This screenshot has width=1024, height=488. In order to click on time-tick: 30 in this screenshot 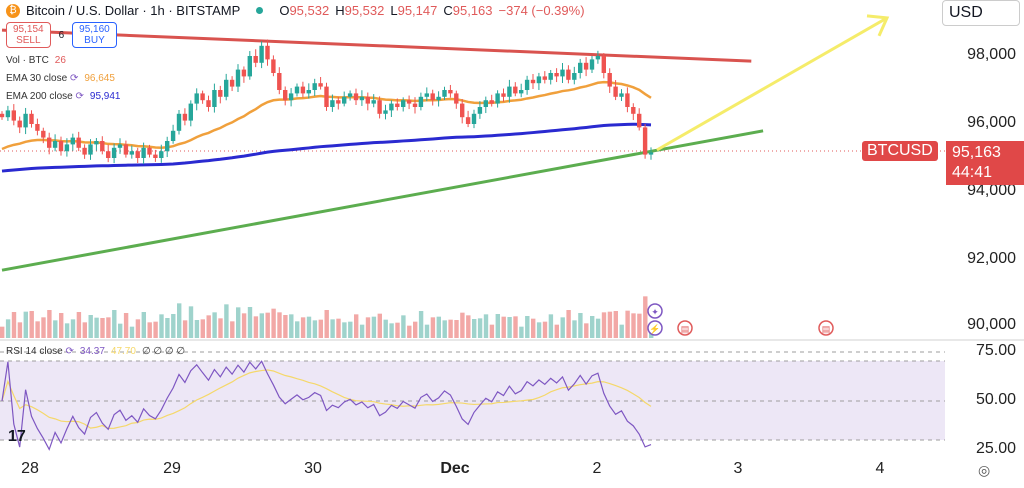, I will do `click(313, 468)`.